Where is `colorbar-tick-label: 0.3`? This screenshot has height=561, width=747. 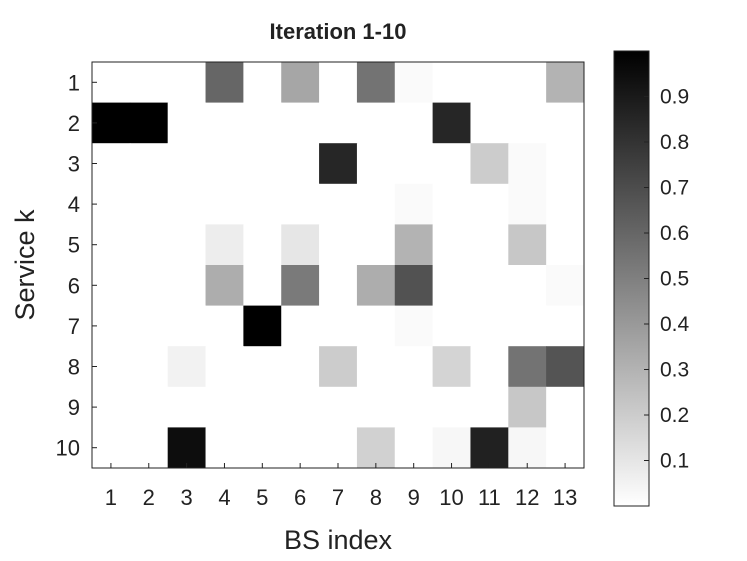
colorbar-tick-label: 0.3 is located at coordinates (674, 370).